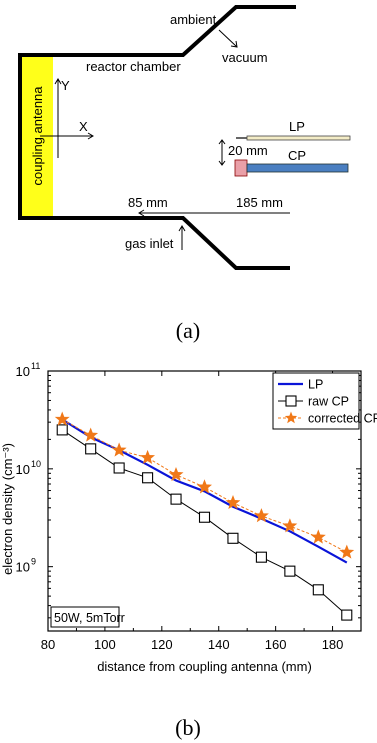 This screenshot has height=743, width=377. Describe the element at coordinates (90, 136) in the screenshot. I see `x-axis-arrowhead` at that location.